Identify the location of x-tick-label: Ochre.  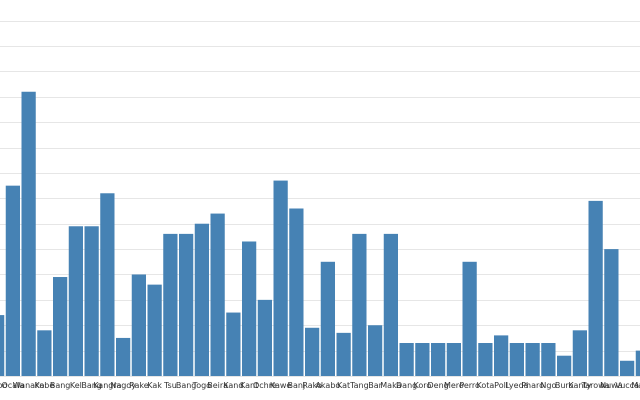
(265, 385).